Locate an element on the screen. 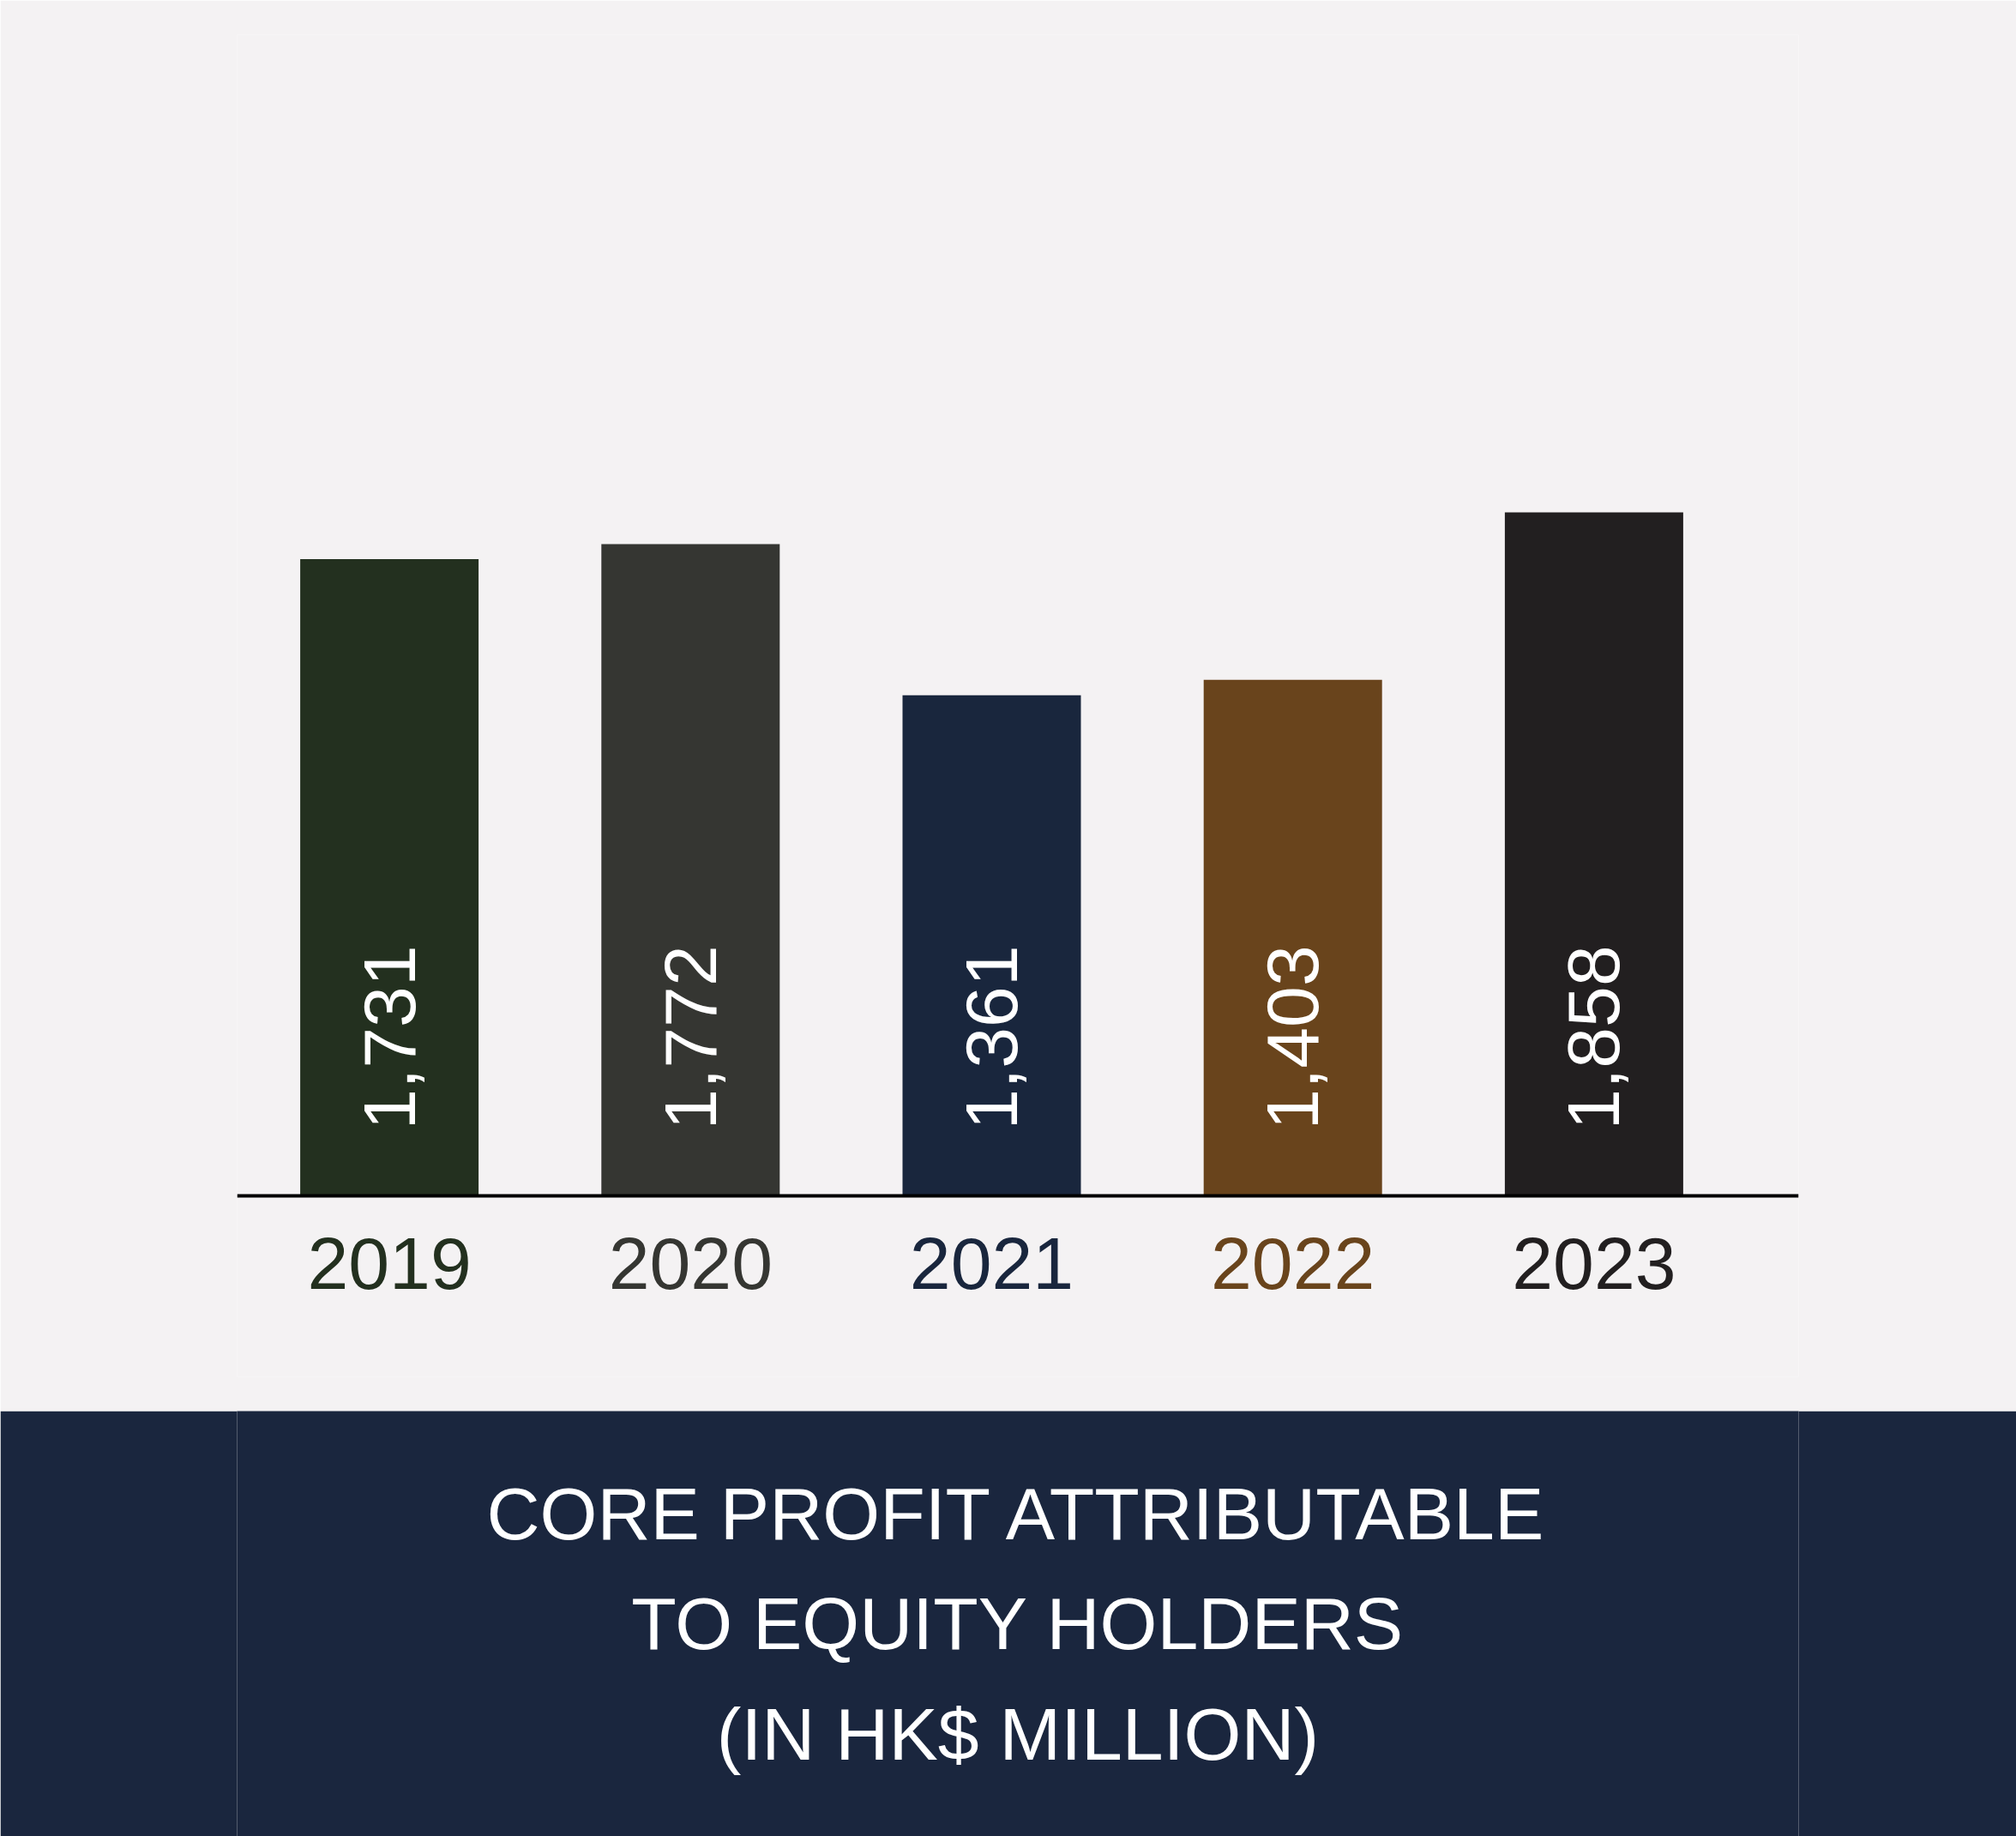  data-label: 1,403 is located at coordinates (1292, 1037).